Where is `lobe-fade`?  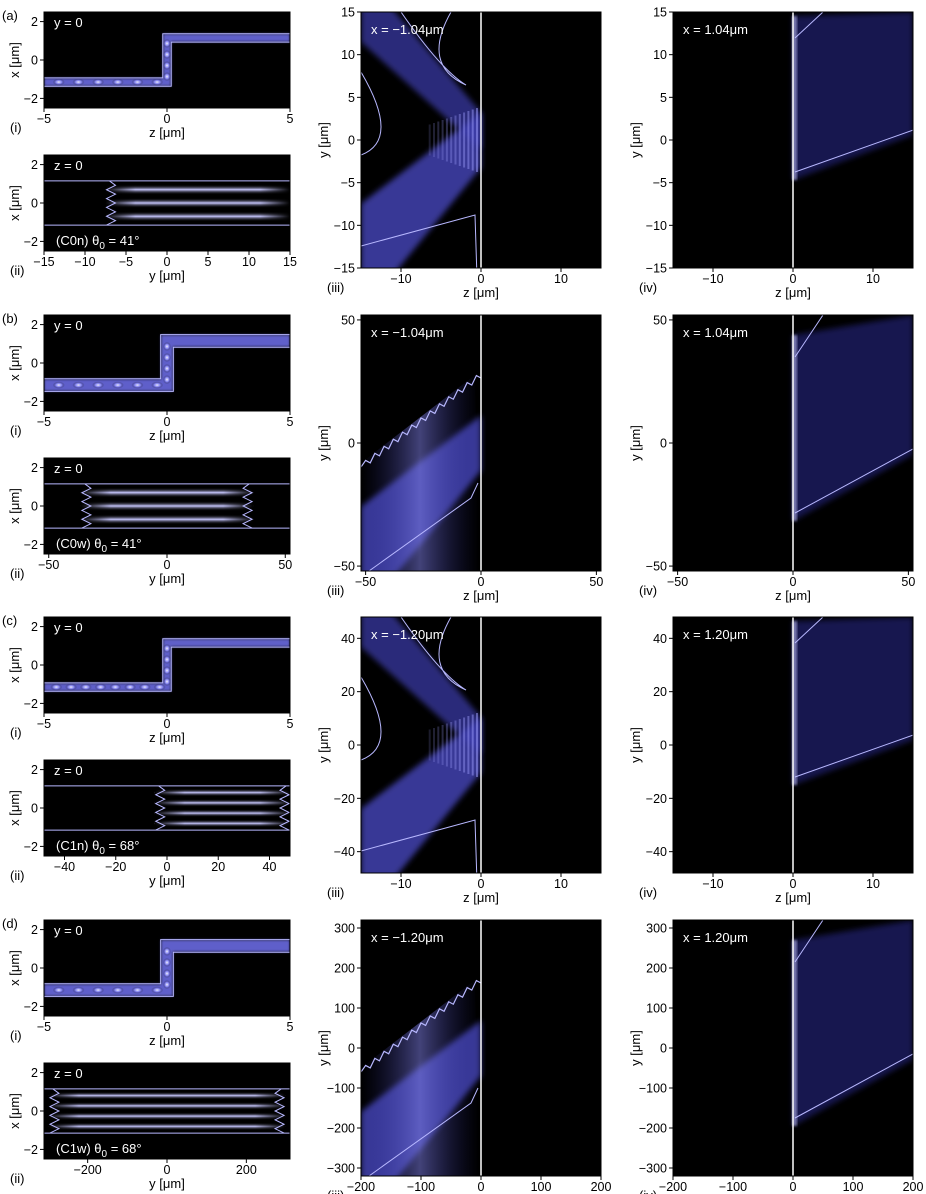
lobe-fade is located at coordinates (275, 203).